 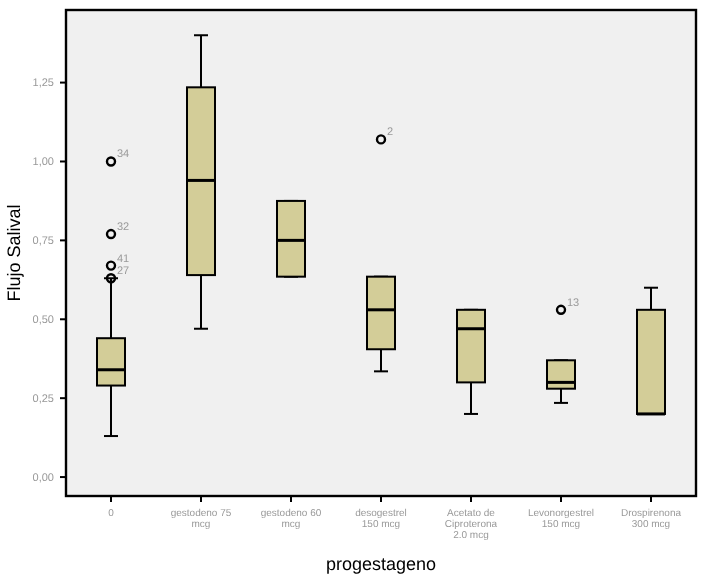 What do you see at coordinates (14, 253) in the screenshot?
I see `y-axis-title: Flujo Salival` at bounding box center [14, 253].